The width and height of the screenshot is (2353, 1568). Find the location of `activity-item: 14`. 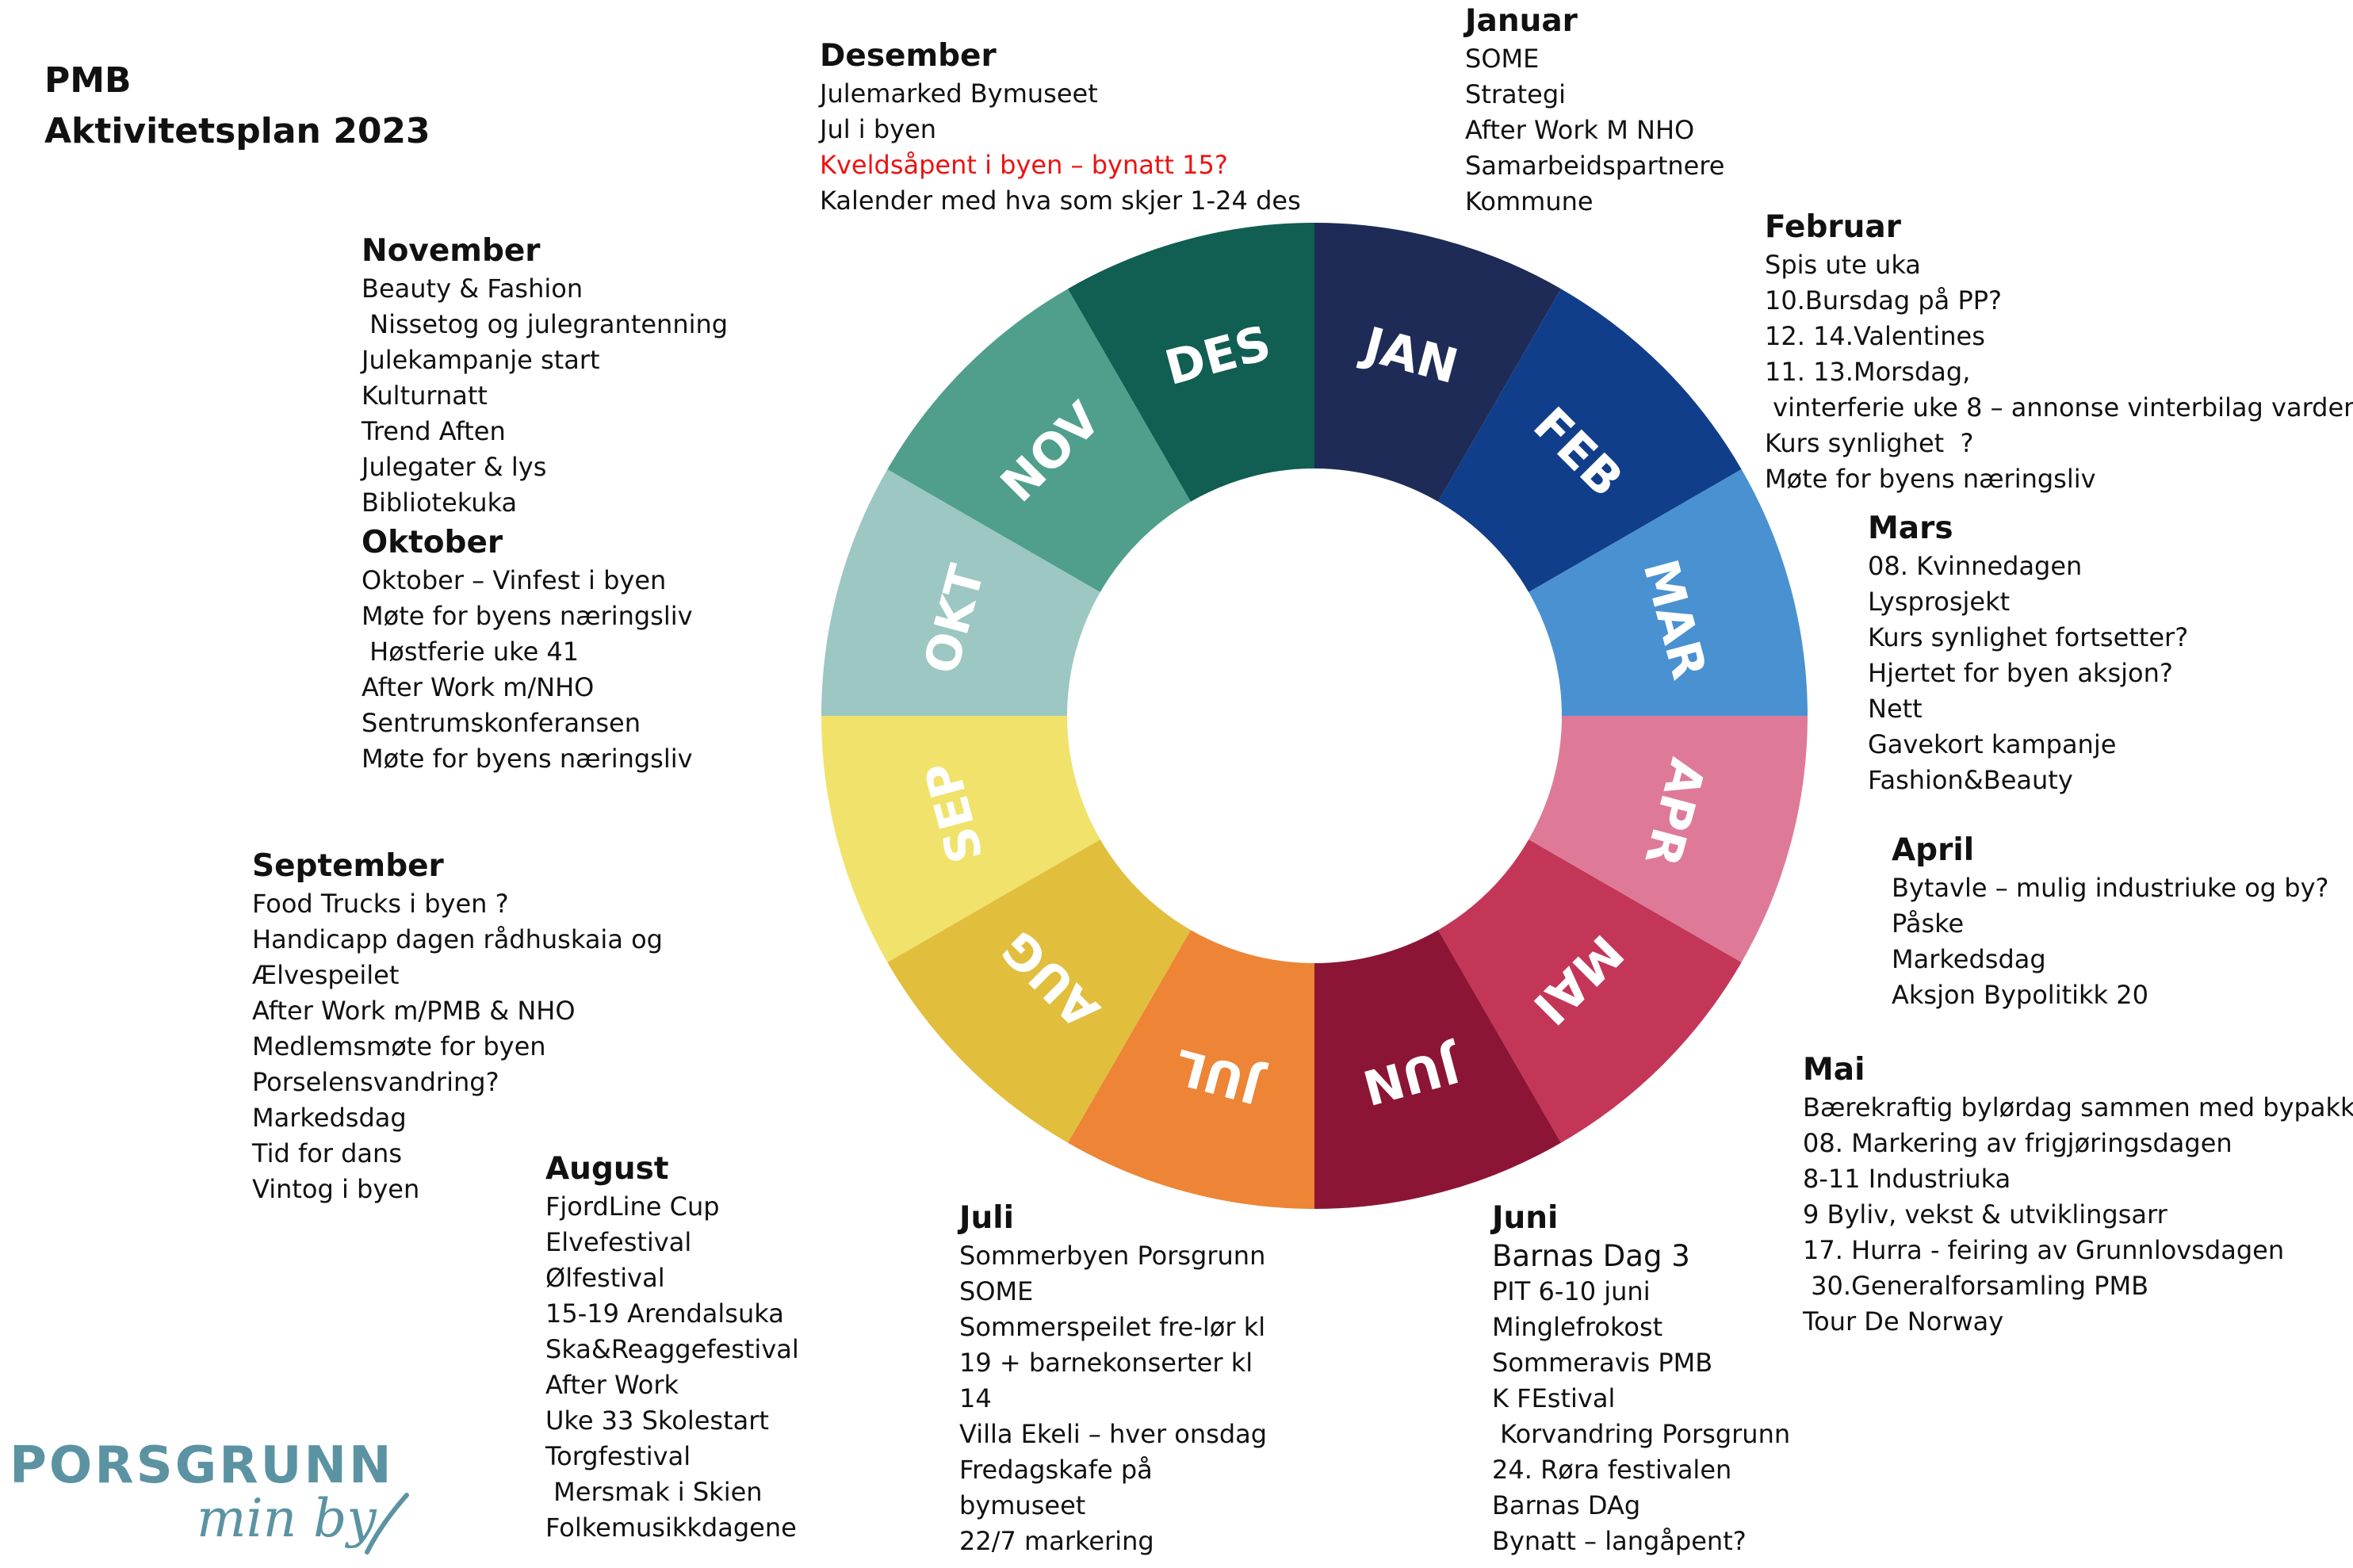

activity-item: 14 is located at coordinates (975, 1398).